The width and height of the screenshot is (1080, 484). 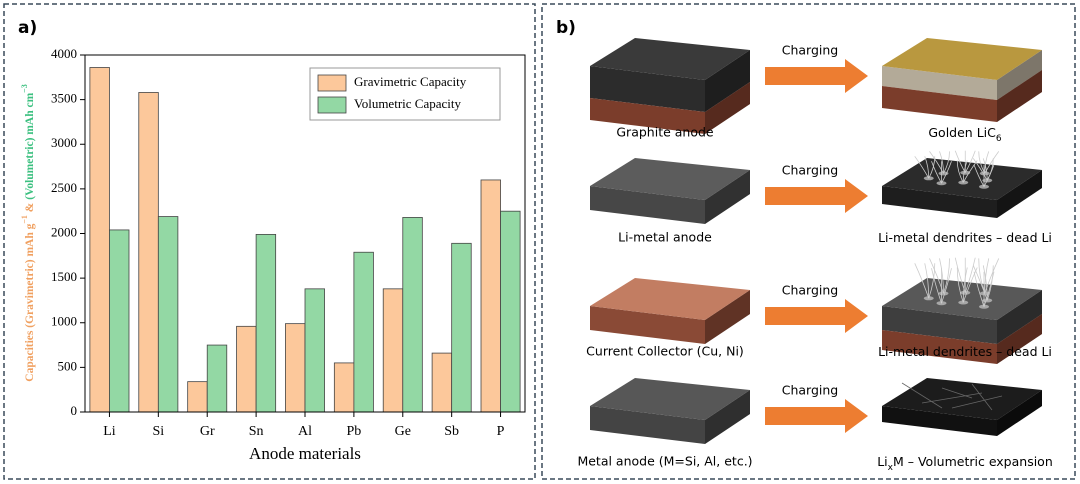 What do you see at coordinates (305, 453) in the screenshot?
I see `x-axis-label: Anode materials` at bounding box center [305, 453].